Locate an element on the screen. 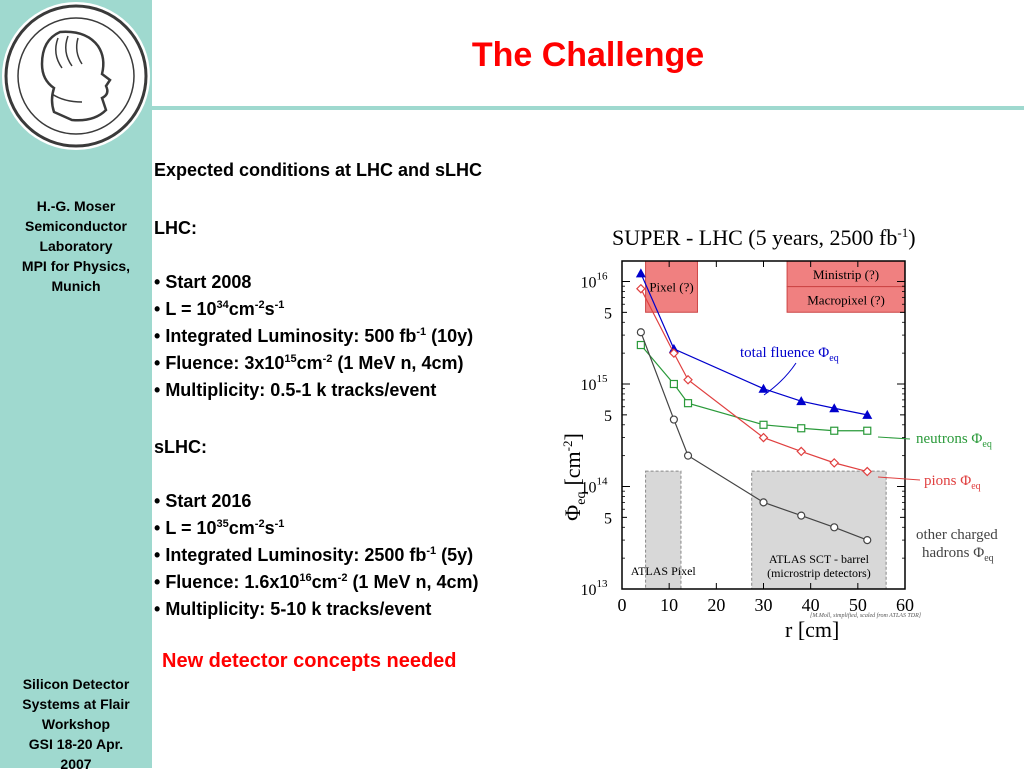  pions-pointer is located at coordinates (899, 478).